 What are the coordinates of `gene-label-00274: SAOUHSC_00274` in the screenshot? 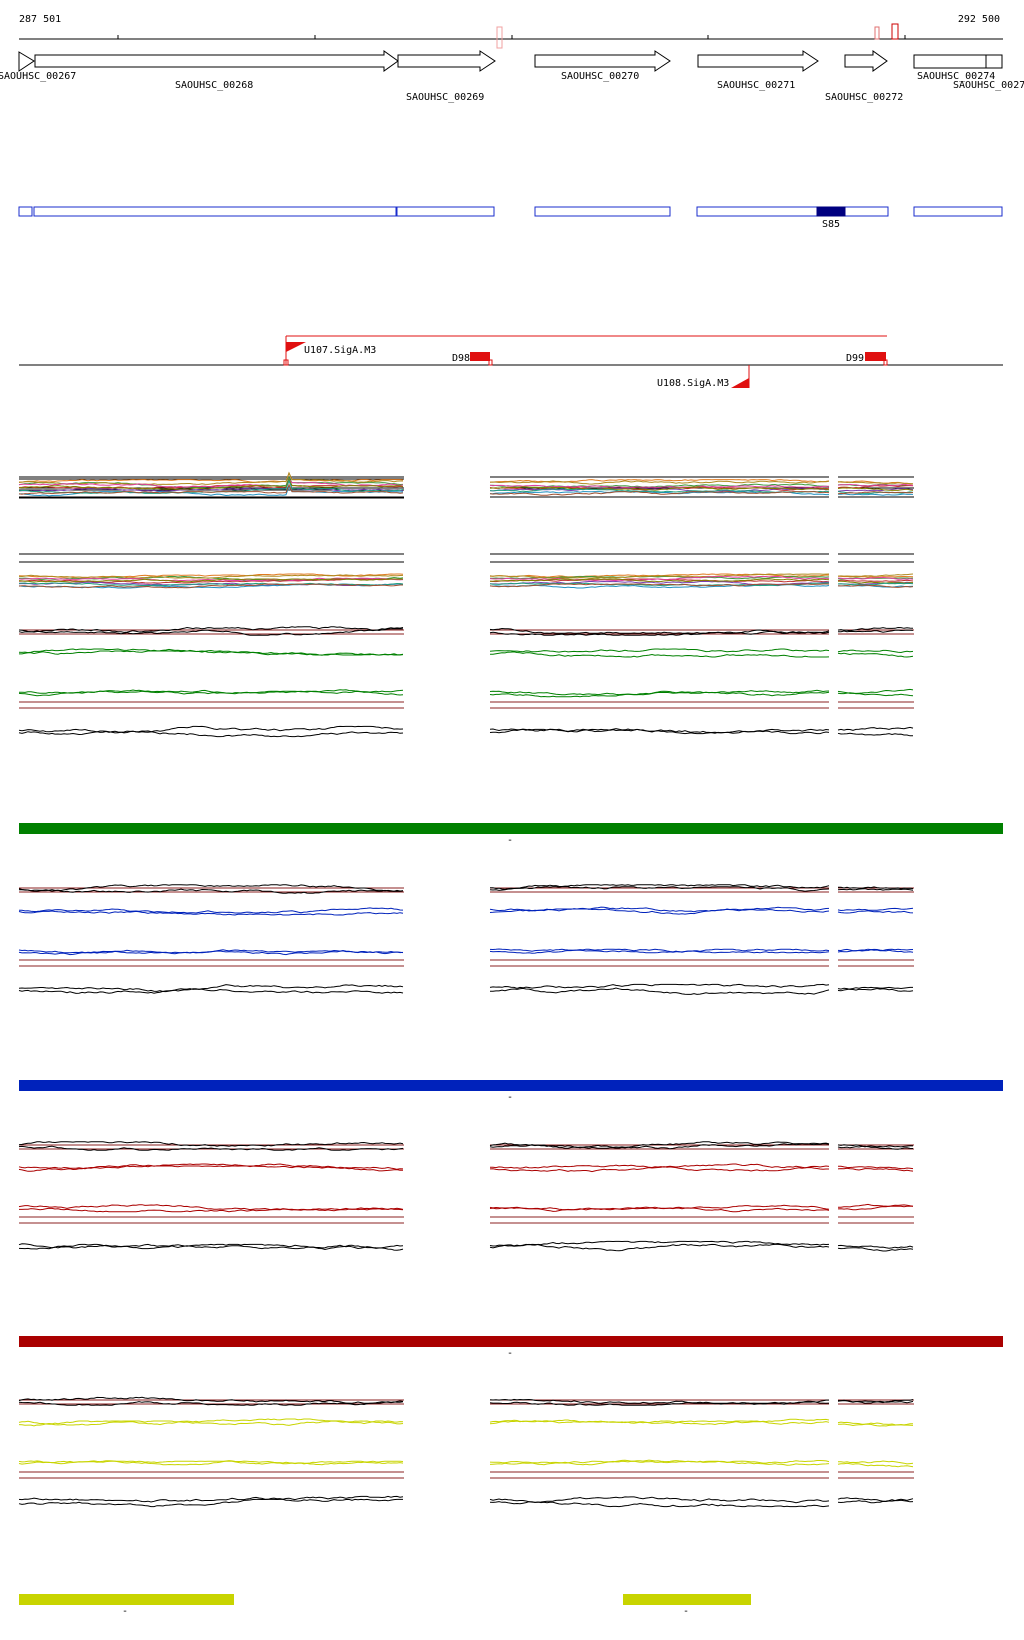 It's located at (956, 76).